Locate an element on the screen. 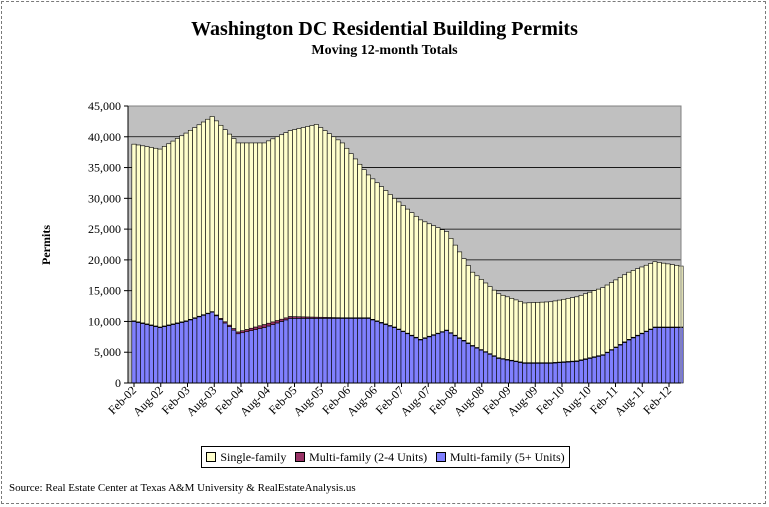  legend-label-single-family: Single-family is located at coordinates (253, 456).